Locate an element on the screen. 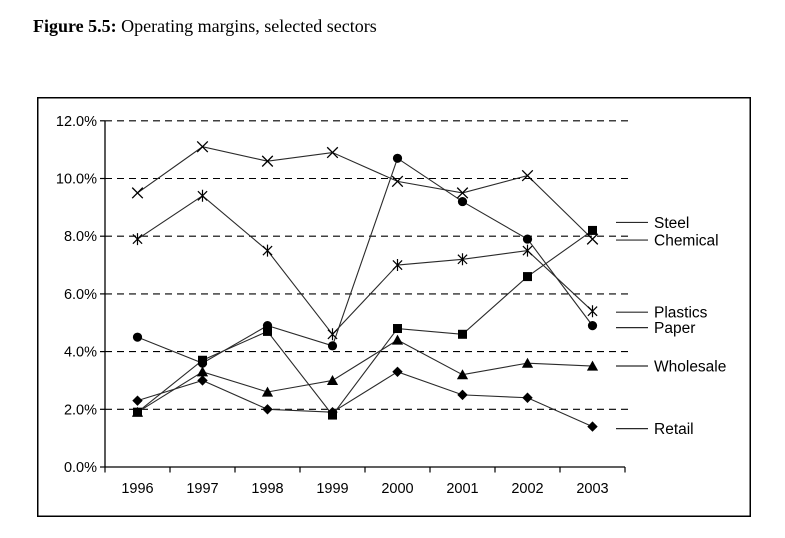  figure-number: Figure 5.5: is located at coordinates (75, 26).